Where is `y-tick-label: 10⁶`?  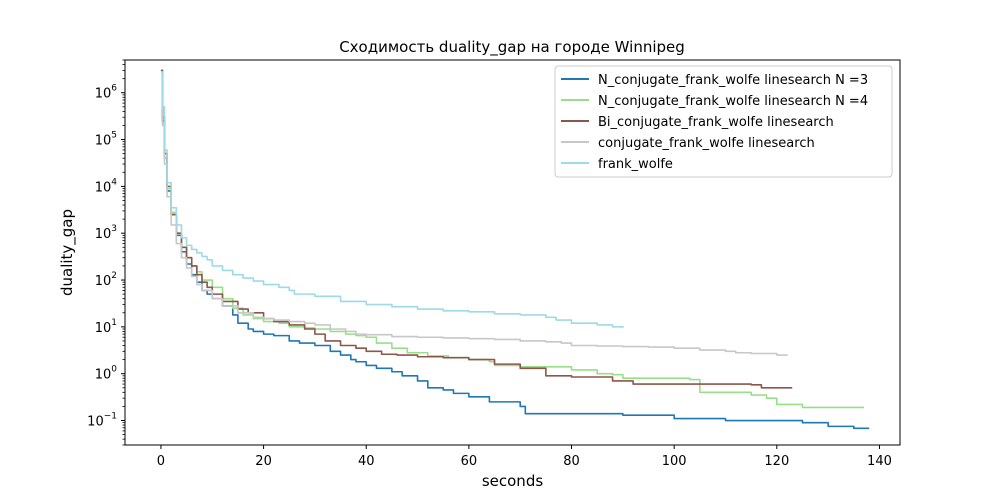
y-tick-label: 10⁶ is located at coordinates (106, 93).